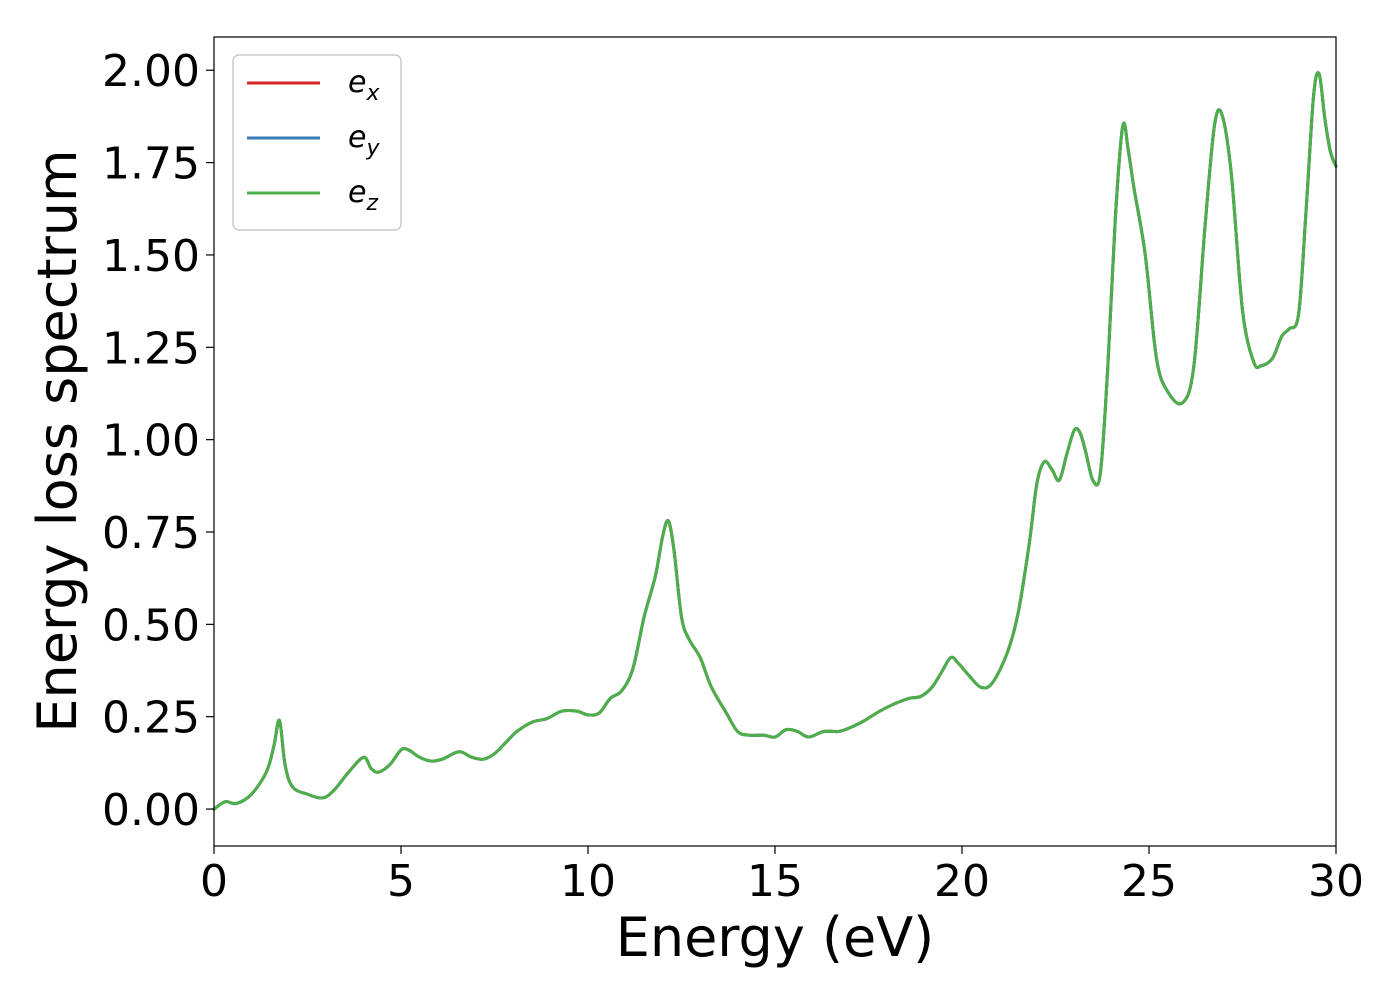 Image resolution: width=1400 pixels, height=1000 pixels. Describe the element at coordinates (1149, 881) in the screenshot. I see `x-tick-label: 25` at that location.